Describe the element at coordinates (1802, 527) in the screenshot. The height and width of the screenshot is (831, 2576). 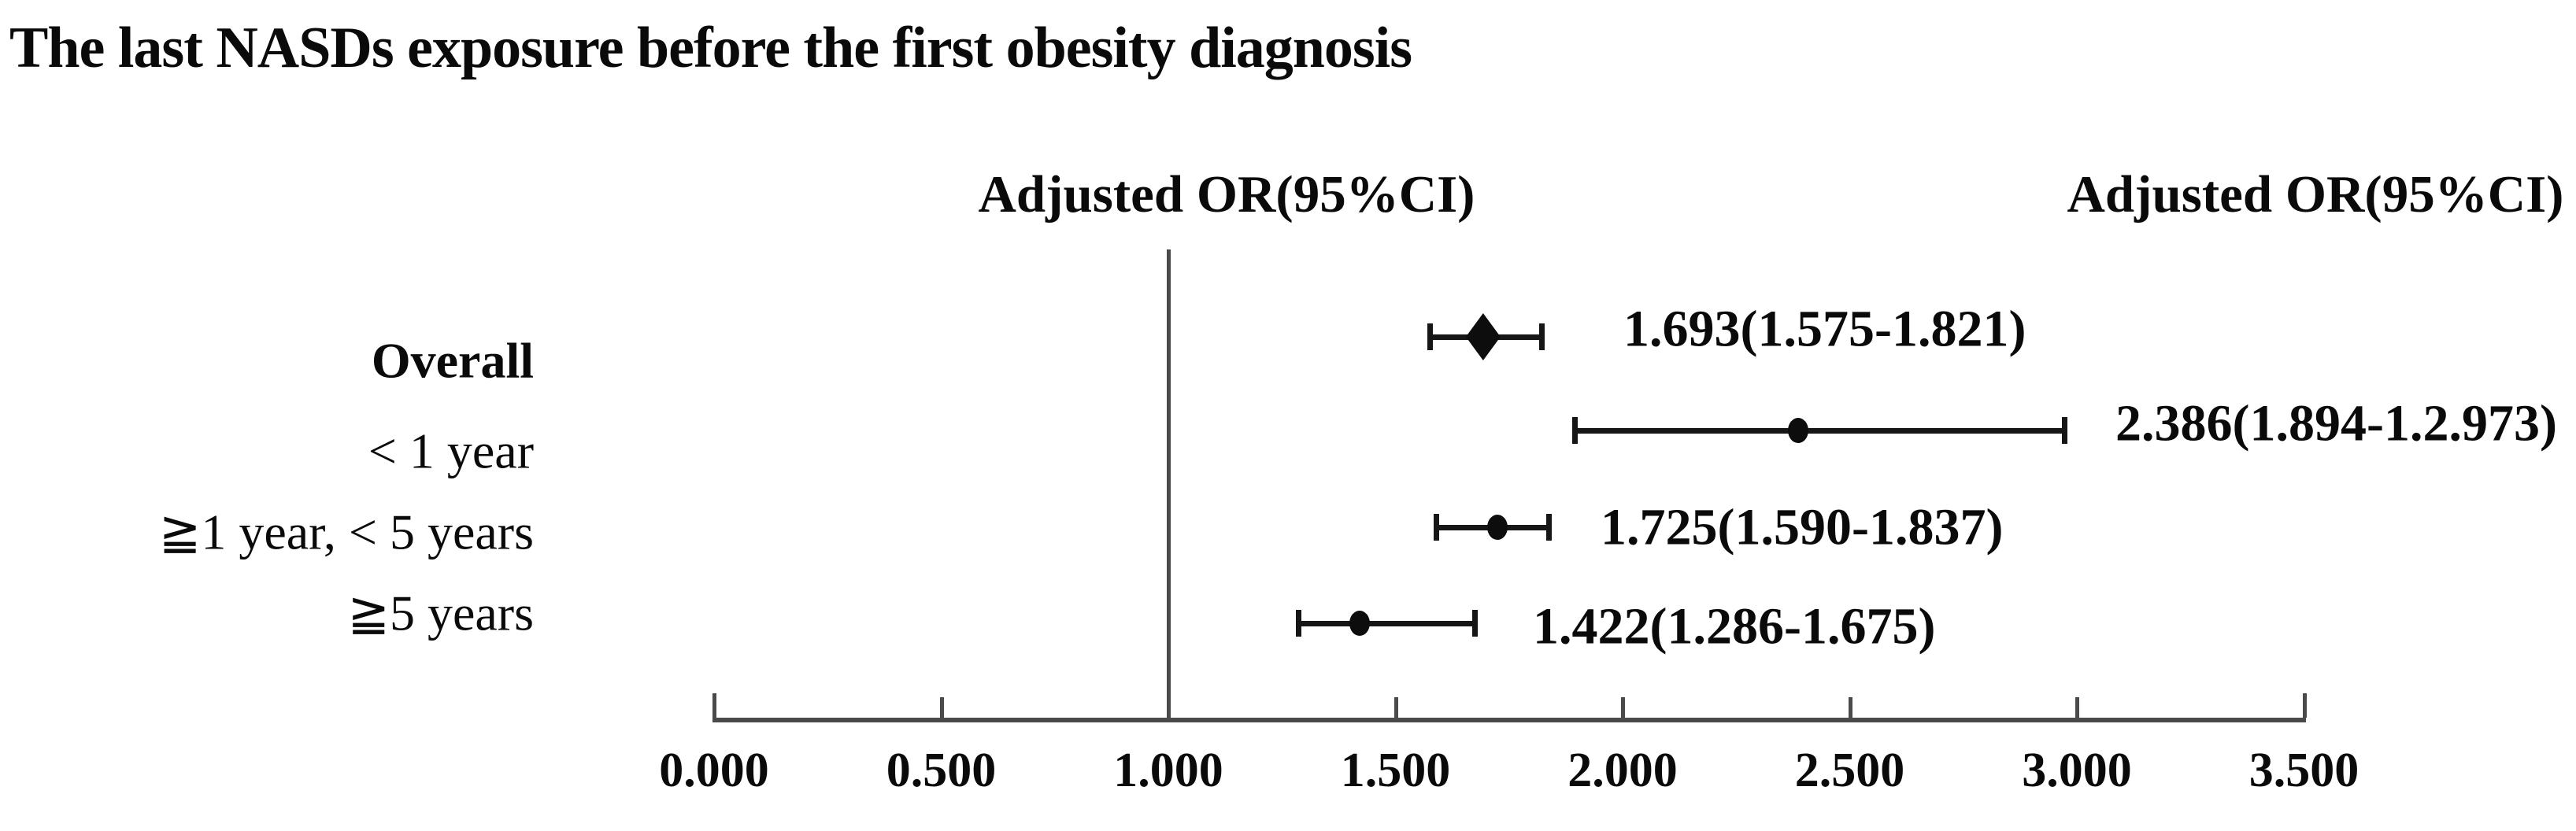
I see `row-value: 1.725(1.590-1.837)` at that location.